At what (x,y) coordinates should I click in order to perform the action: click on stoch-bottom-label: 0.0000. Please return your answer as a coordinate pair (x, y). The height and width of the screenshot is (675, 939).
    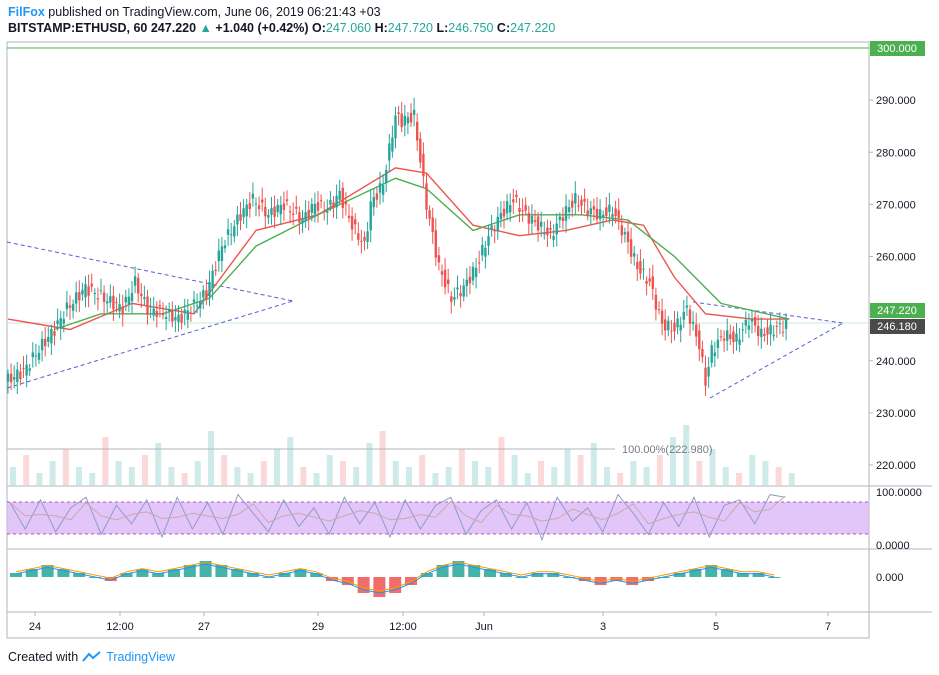
    Looking at the image, I should click on (893, 546).